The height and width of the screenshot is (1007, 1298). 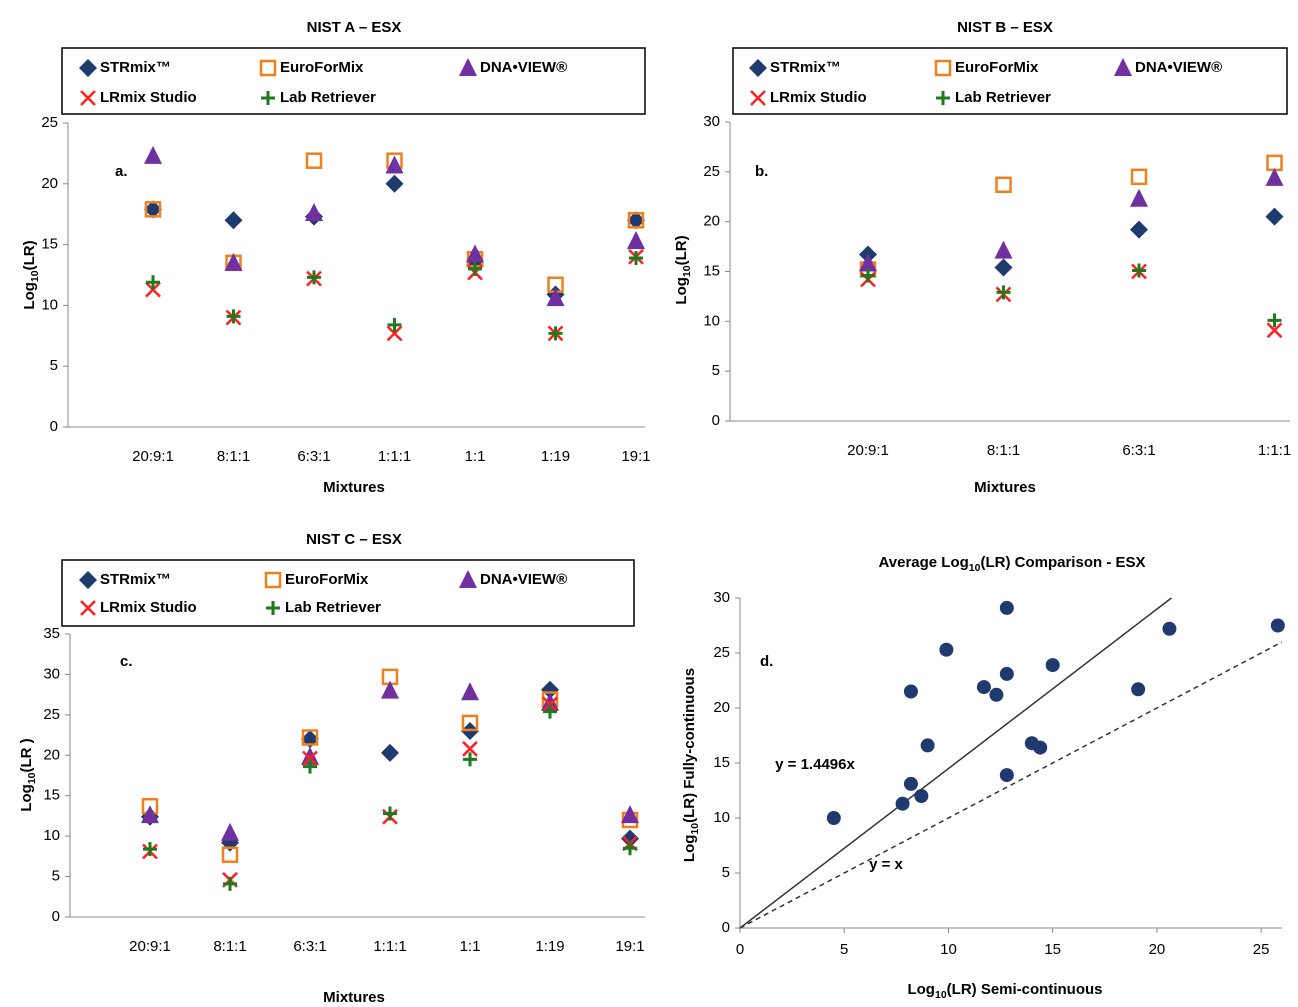 What do you see at coordinates (28, 774) in the screenshot?
I see `y-axis-label: Log10(LR )` at bounding box center [28, 774].